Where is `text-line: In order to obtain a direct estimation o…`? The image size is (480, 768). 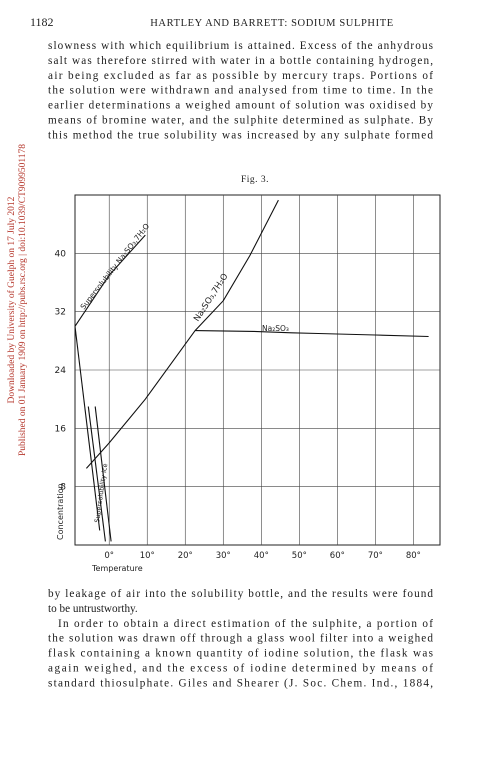
text-line: In order to obtain a direct estimation o… is located at coordinates (245, 624).